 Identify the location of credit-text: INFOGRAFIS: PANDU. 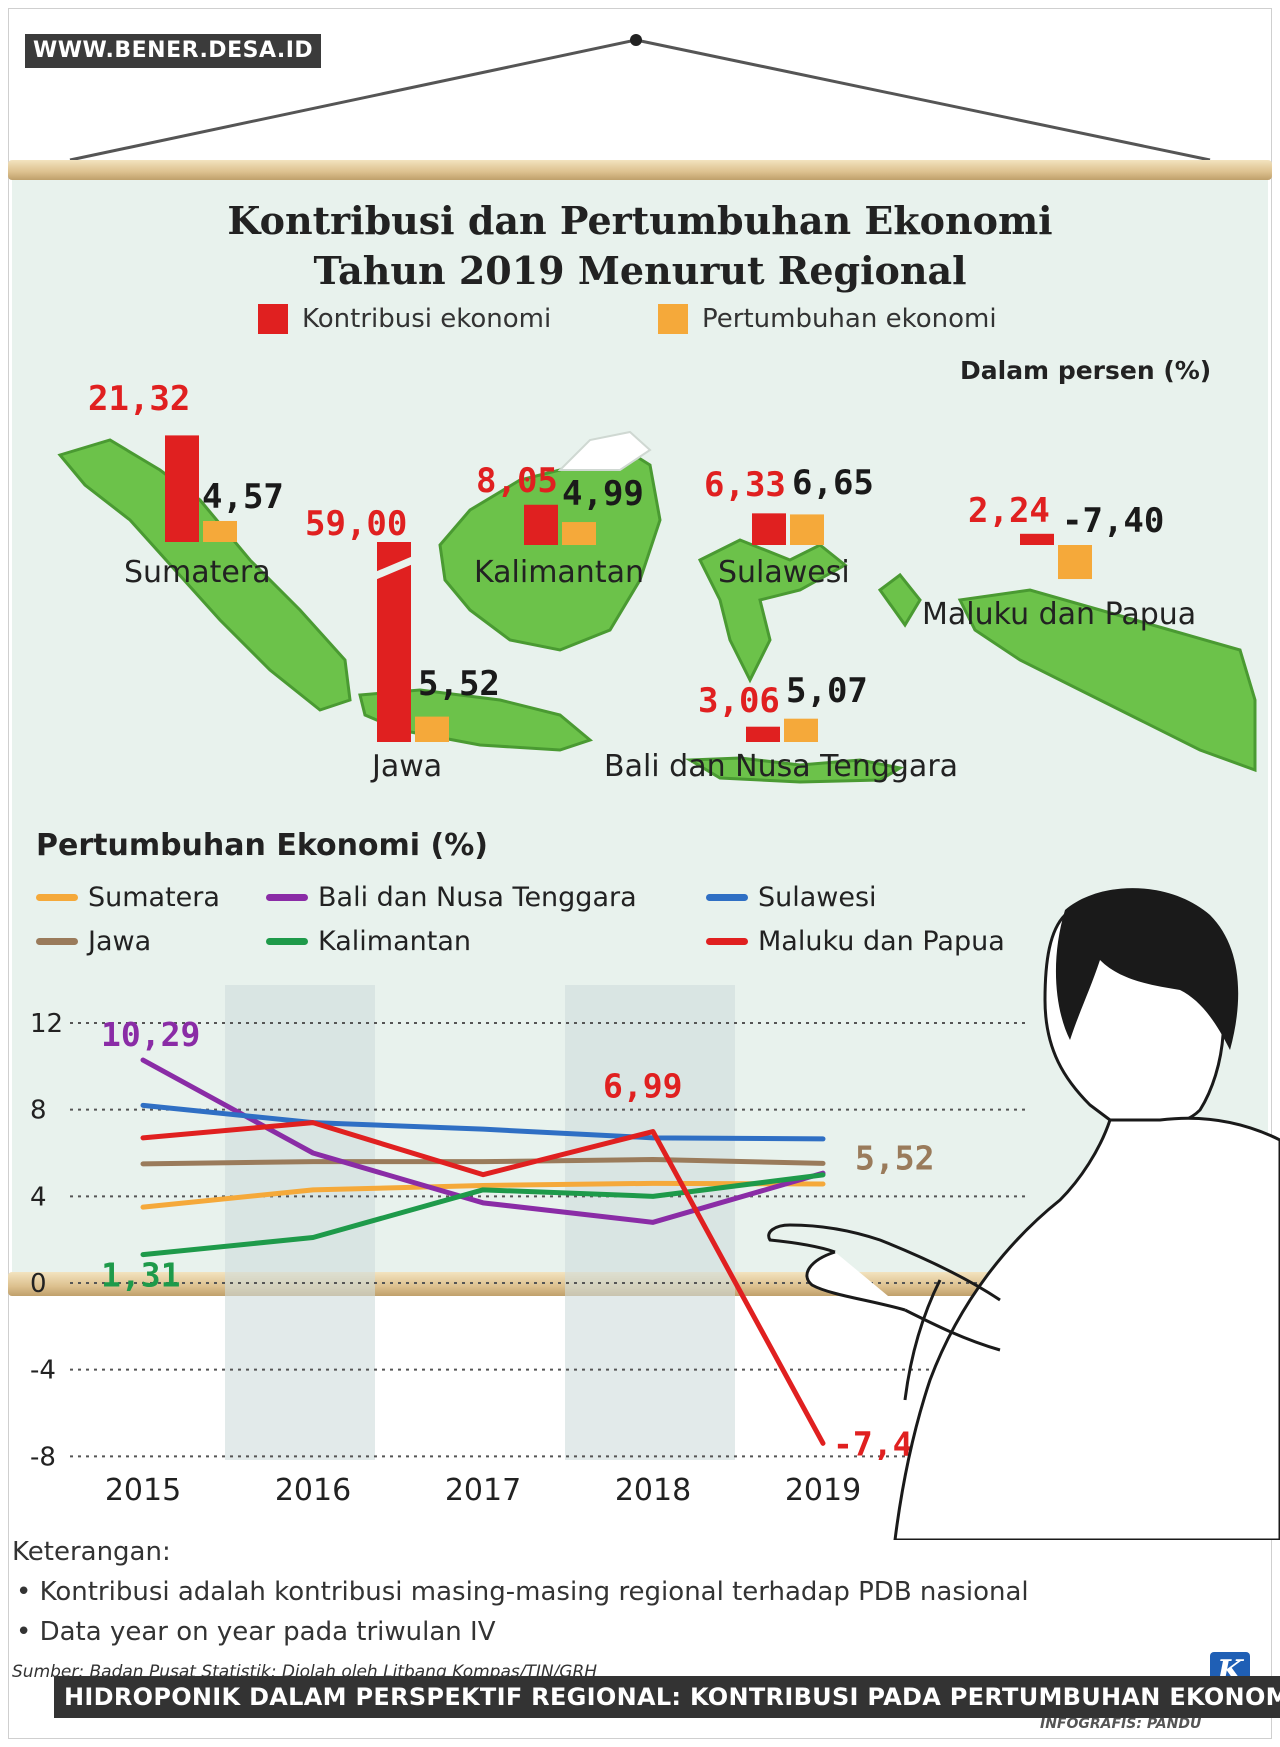
(1121, 1724).